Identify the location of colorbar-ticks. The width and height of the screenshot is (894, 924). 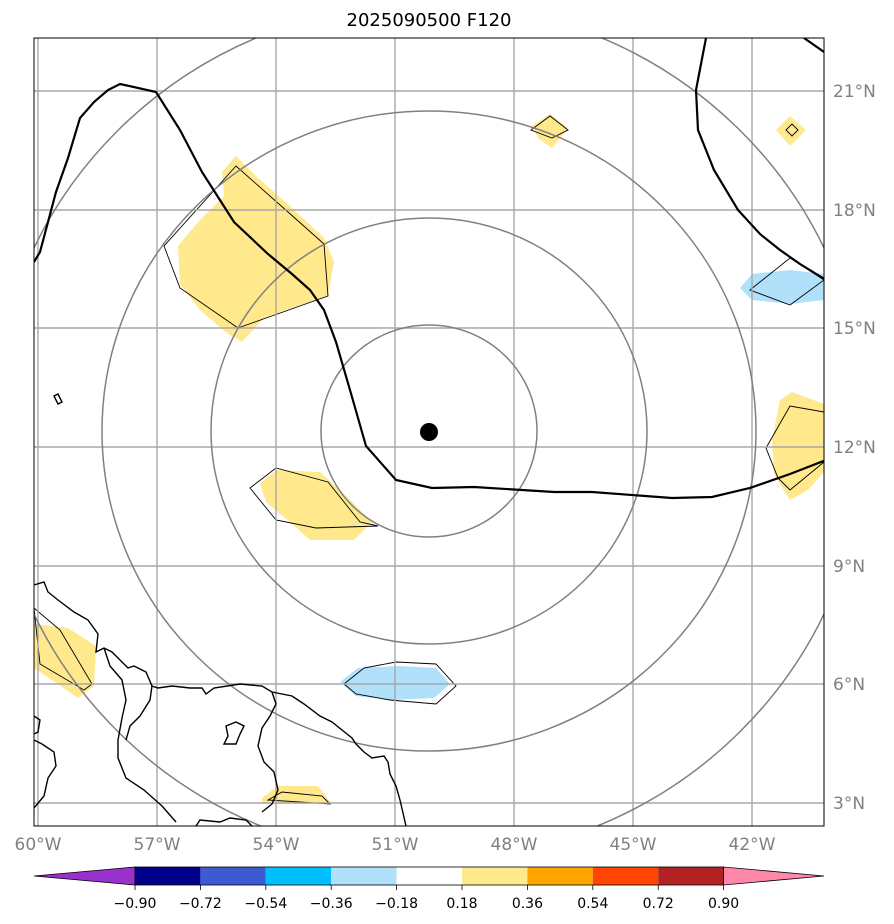
(429, 887).